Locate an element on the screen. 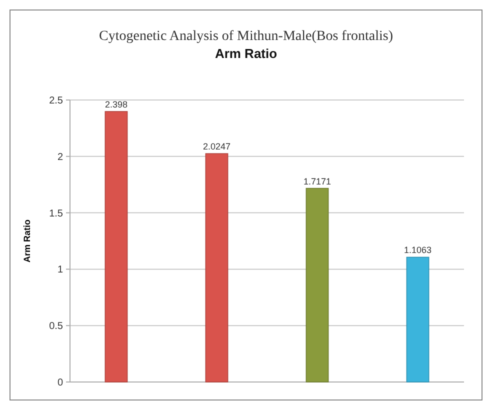  data-label: 1.7171 is located at coordinates (317, 181).